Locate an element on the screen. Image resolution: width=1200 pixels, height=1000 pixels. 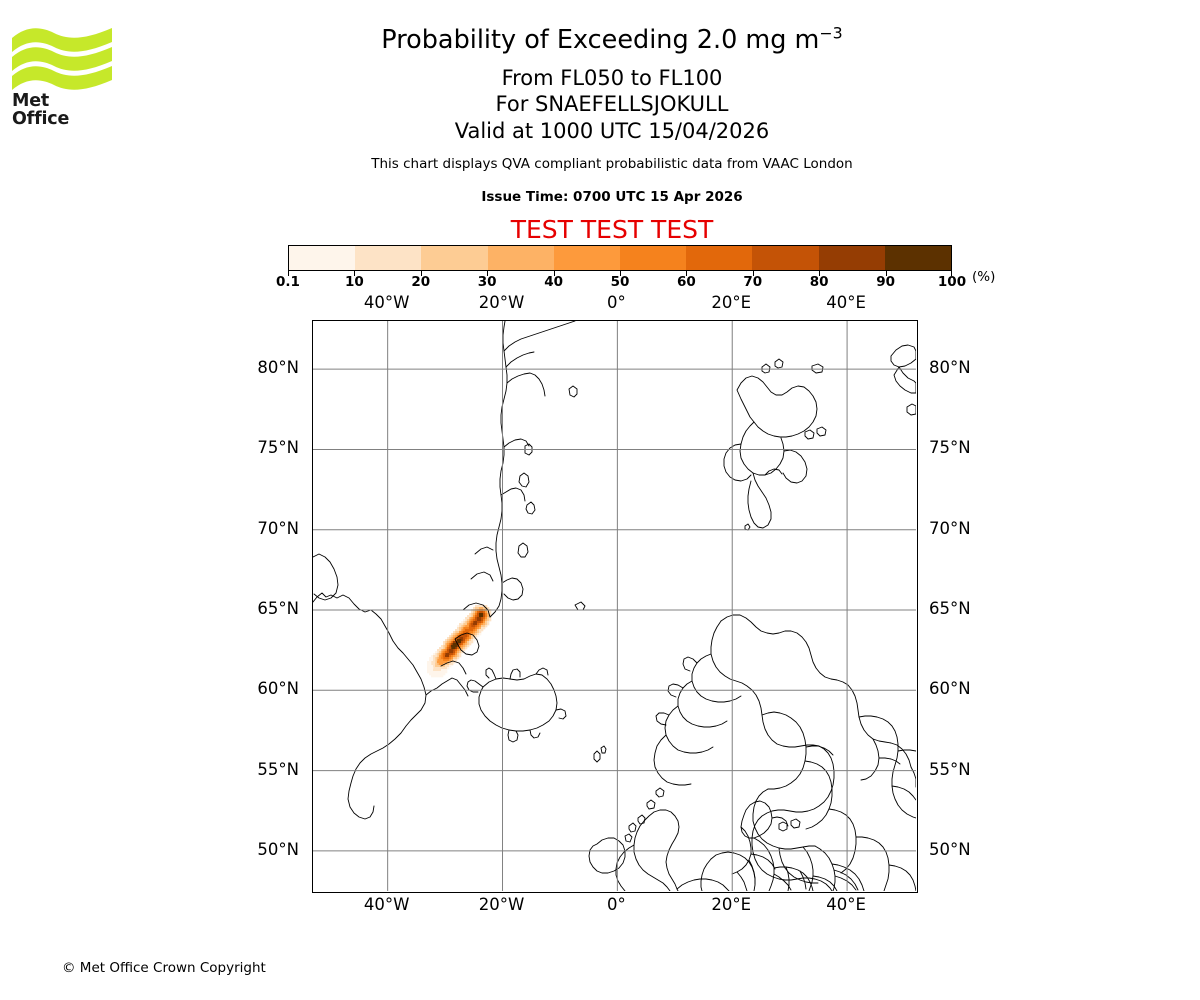
lat-tick-label-left: 50°N is located at coordinates (278, 849).